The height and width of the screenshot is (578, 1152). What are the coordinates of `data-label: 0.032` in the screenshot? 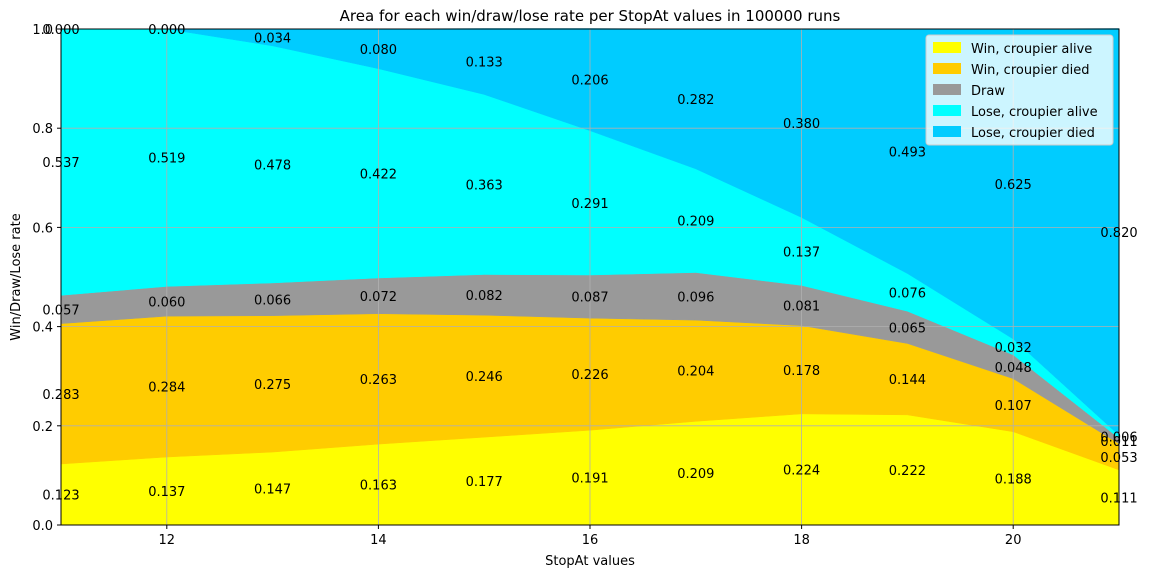 It's located at (1013, 348).